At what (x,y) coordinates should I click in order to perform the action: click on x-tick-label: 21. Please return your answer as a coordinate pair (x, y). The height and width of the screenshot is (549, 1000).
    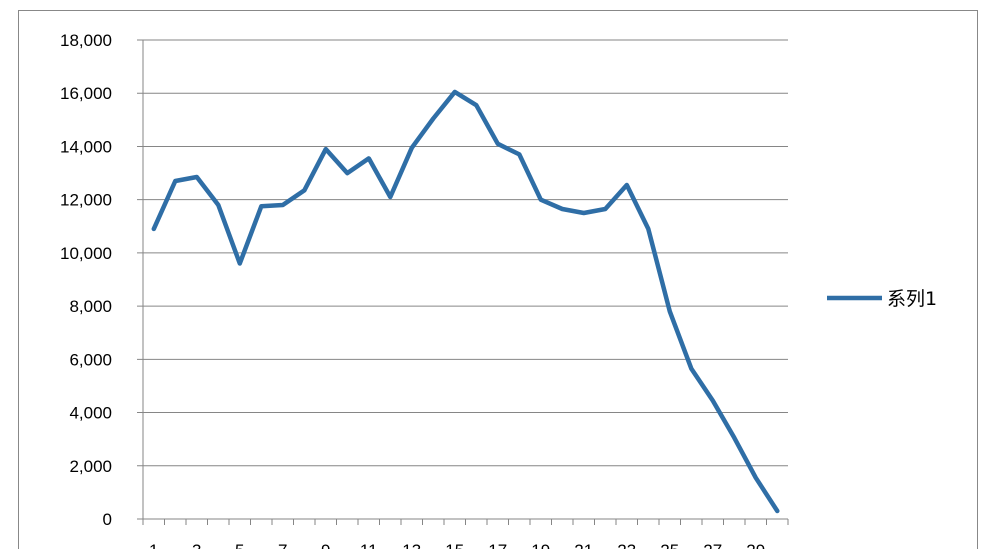
    Looking at the image, I should click on (583, 545).